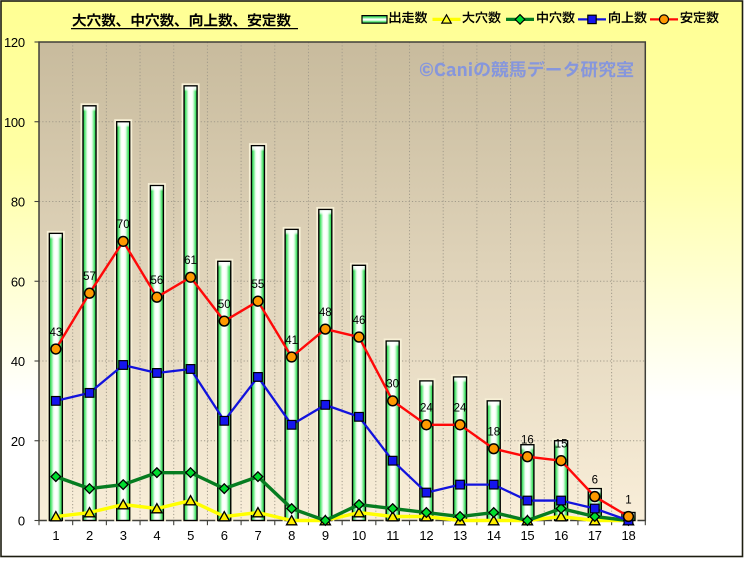 This screenshot has width=744, height=564. I want to click on svg-text: 2, so click(89, 535).